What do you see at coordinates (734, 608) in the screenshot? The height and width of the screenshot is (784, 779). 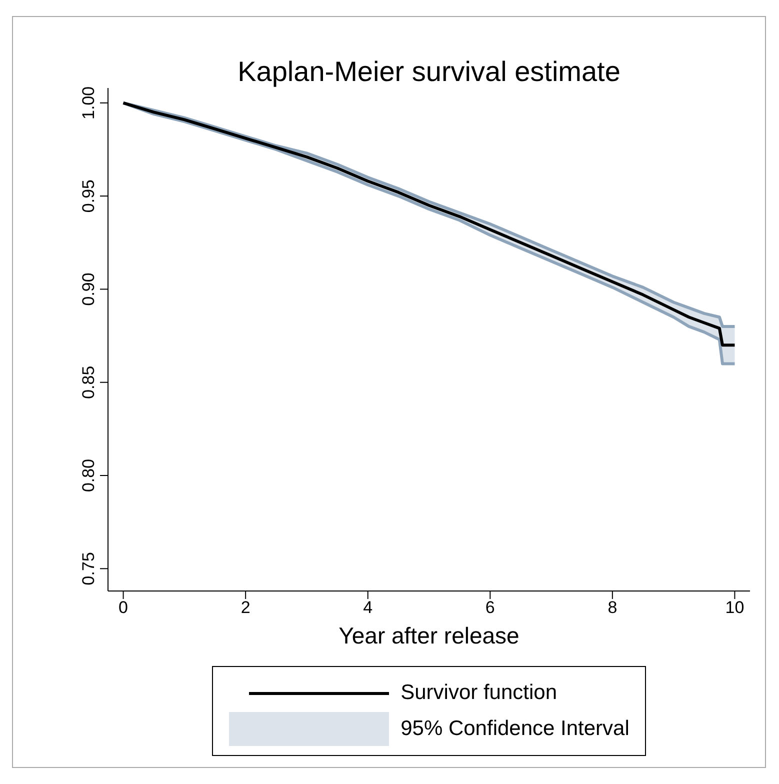 I see `x-tick-label: 10` at bounding box center [734, 608].